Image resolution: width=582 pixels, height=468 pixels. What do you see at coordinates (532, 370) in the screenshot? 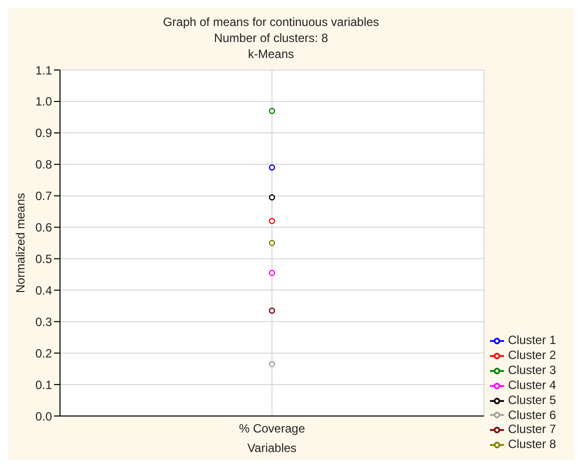
I see `legend-label: Cluster 3` at bounding box center [532, 370].